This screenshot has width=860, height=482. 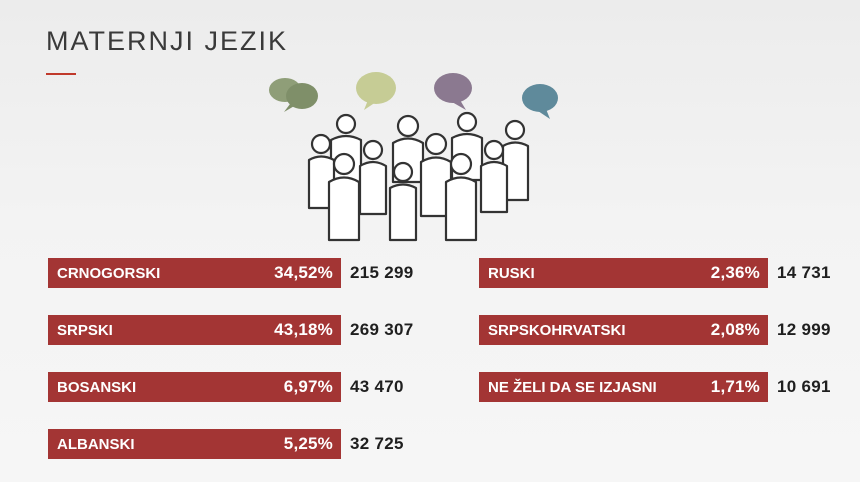 I want to click on language-row-srpski: SRPSKI 43,18% 269 307, so click(x=231, y=330).